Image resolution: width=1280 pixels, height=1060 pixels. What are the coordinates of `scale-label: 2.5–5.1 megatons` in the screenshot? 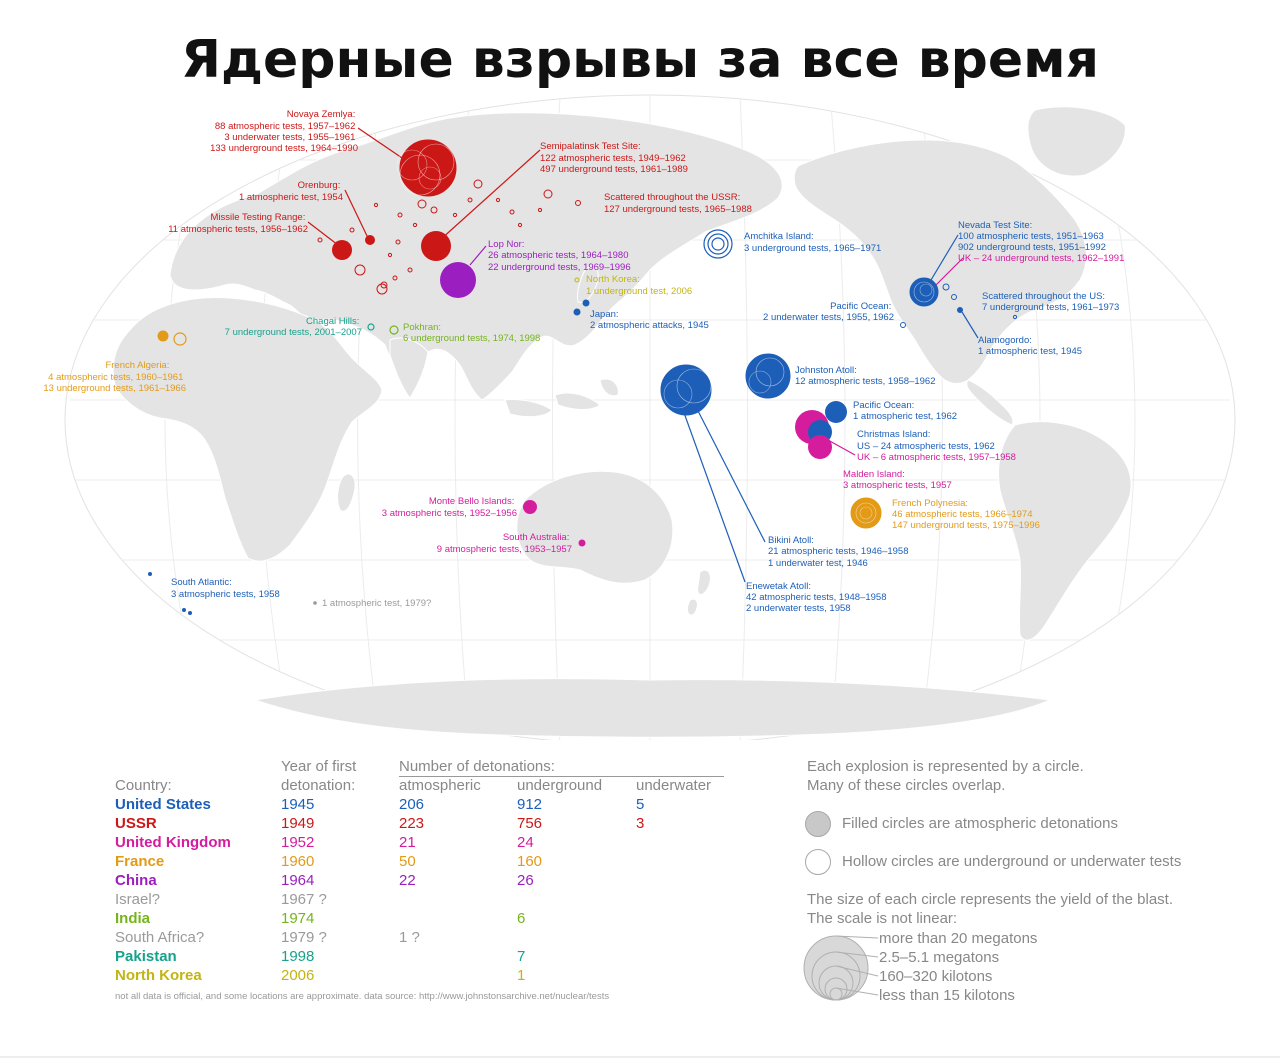 It's located at (939, 957).